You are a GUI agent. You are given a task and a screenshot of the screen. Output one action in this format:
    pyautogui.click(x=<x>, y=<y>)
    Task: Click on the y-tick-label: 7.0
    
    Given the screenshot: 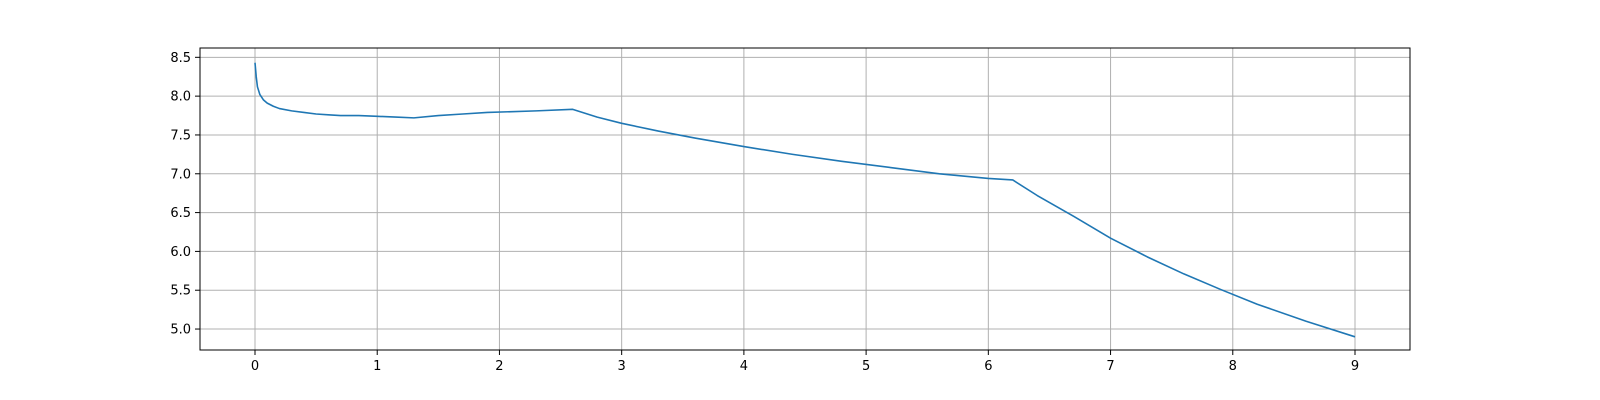 What is the action you would take?
    pyautogui.click(x=180, y=174)
    